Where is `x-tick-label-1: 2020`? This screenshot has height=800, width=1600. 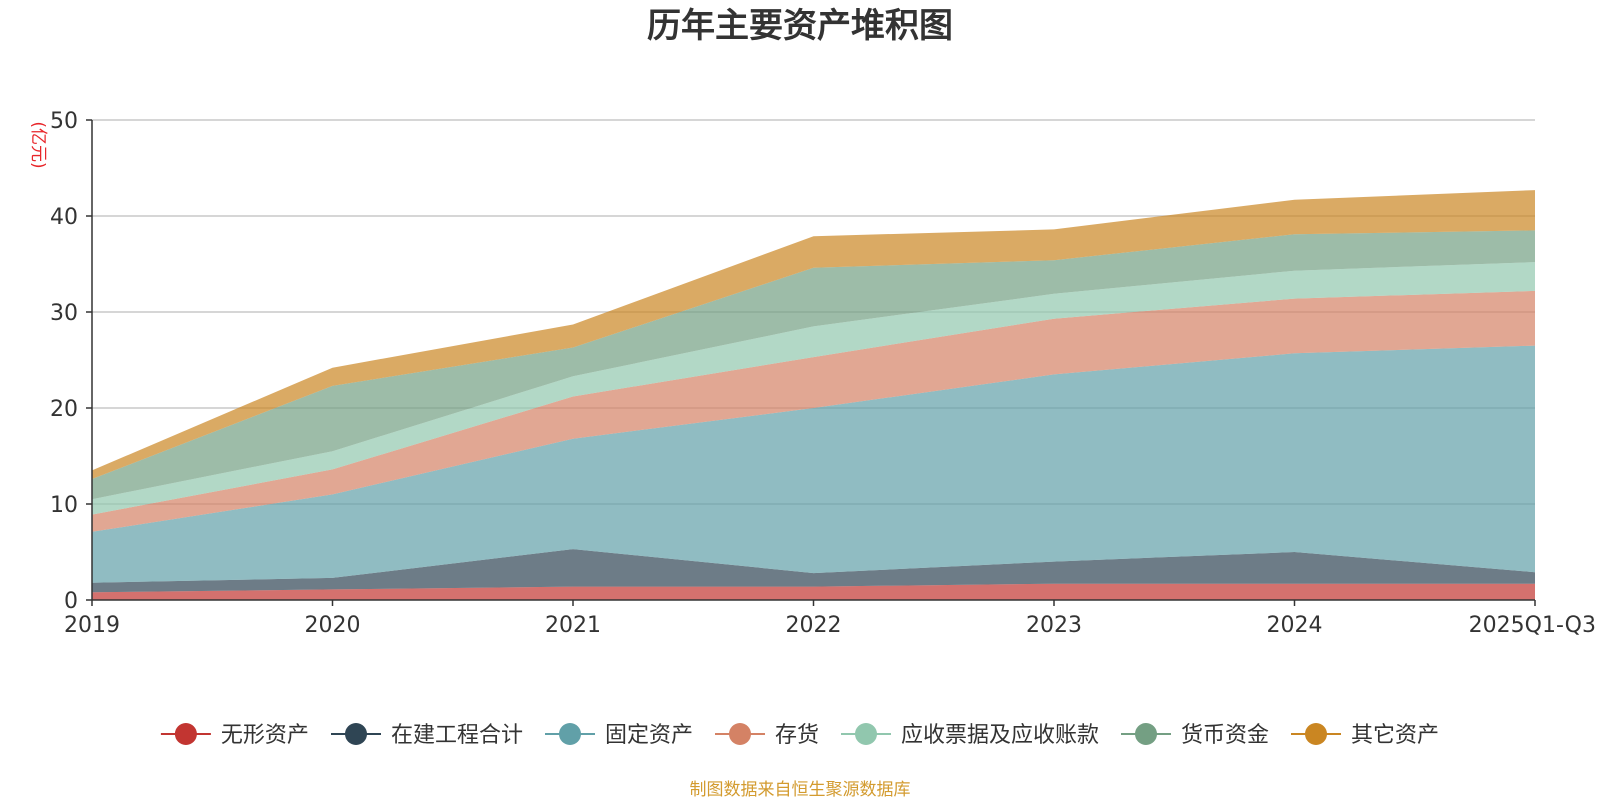 x-tick-label-1: 2020 is located at coordinates (333, 625).